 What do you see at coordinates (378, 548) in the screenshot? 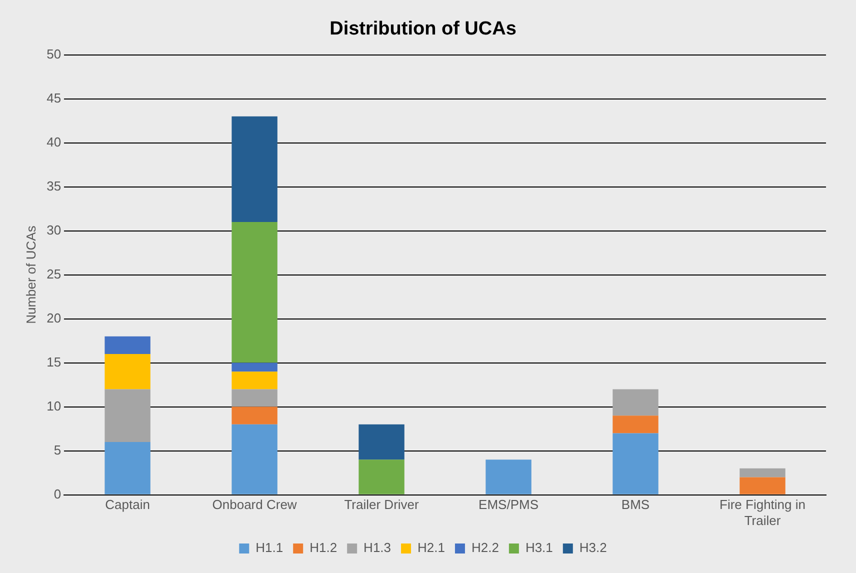
I see `legend-label: H1.3` at bounding box center [378, 548].